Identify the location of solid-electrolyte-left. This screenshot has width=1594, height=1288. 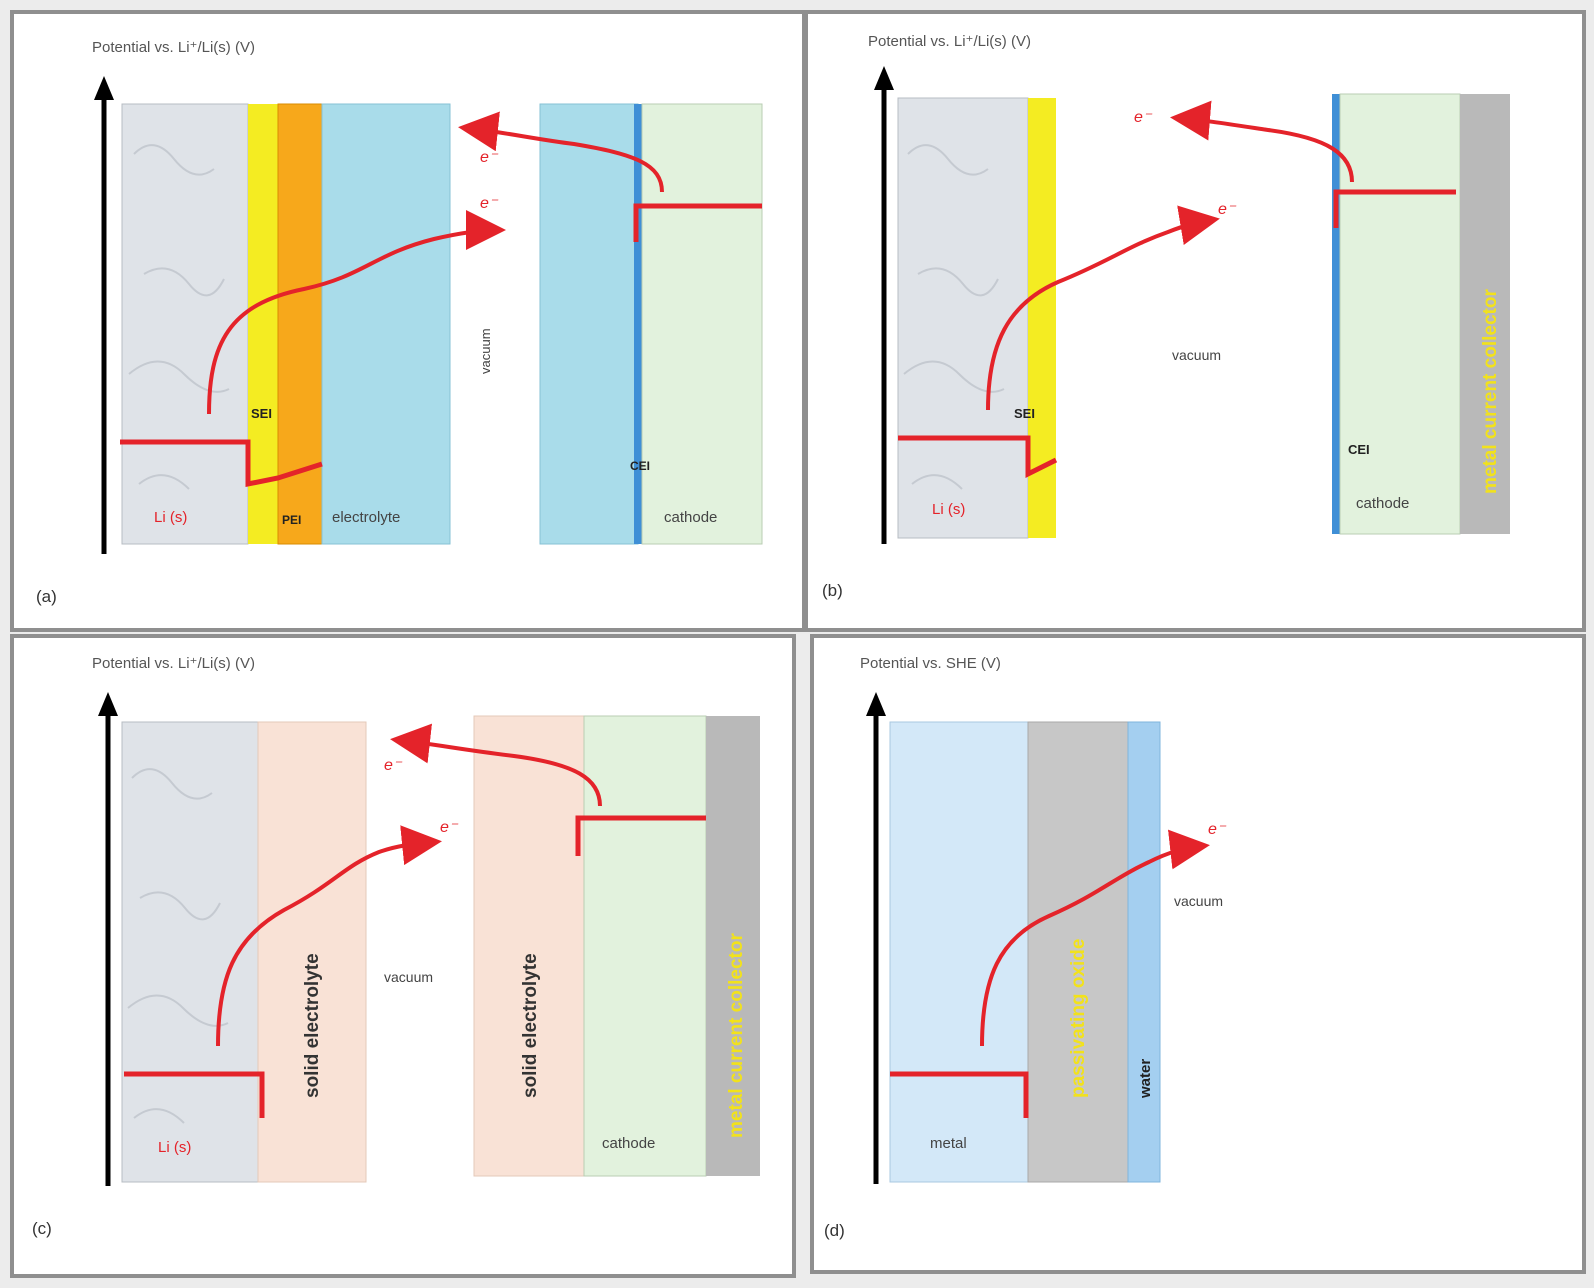
(312, 952).